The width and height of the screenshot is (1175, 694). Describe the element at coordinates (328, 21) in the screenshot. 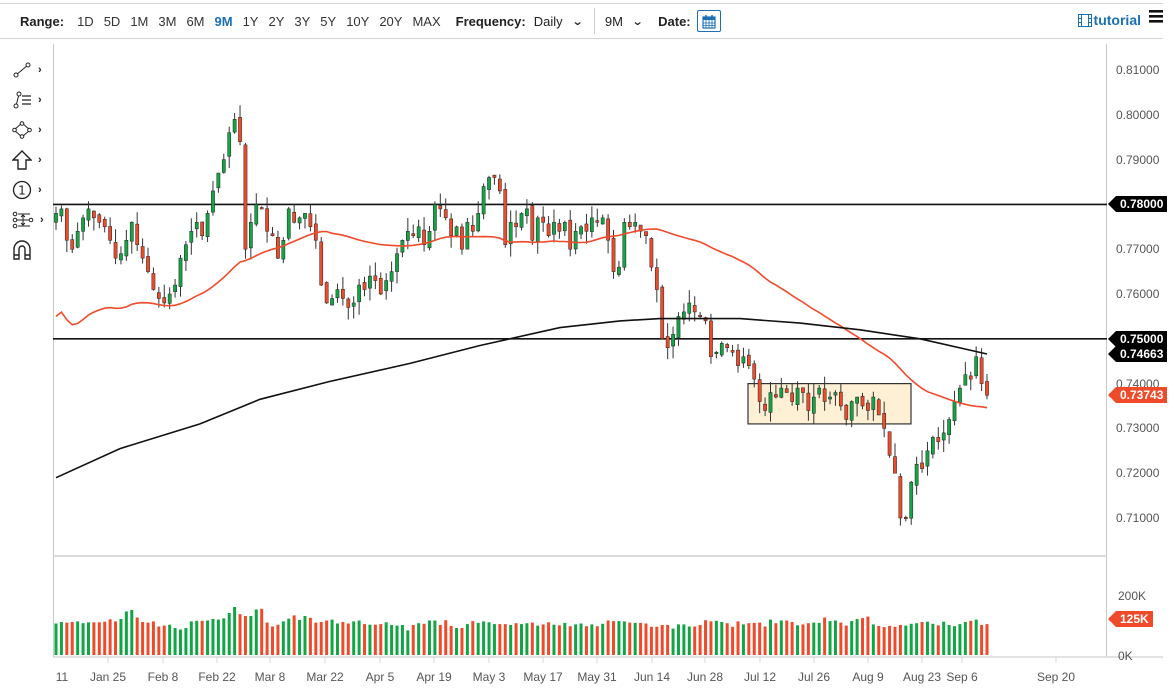

I see `range-button-5y: 5Y` at that location.